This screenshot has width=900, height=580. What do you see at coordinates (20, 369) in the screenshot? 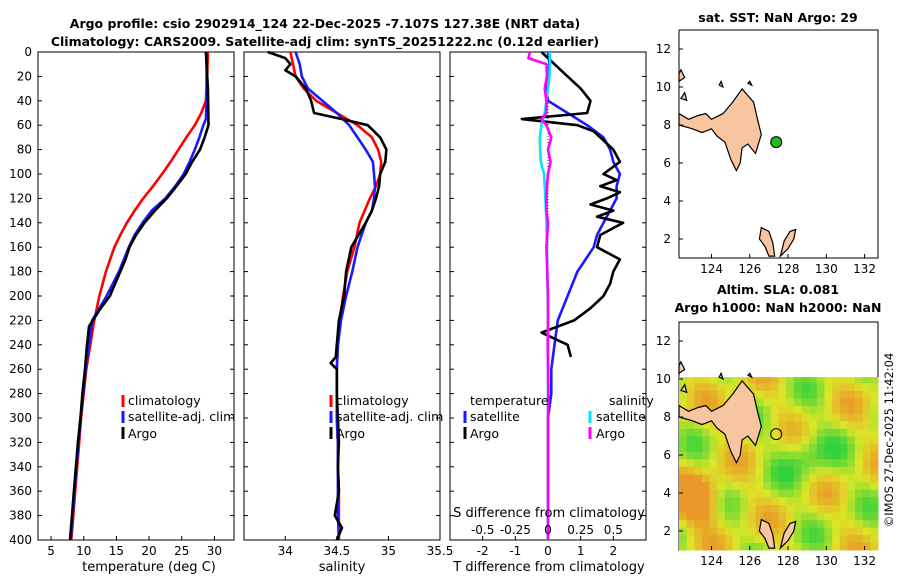
I see `y-tick-label: 260` at bounding box center [20, 369].